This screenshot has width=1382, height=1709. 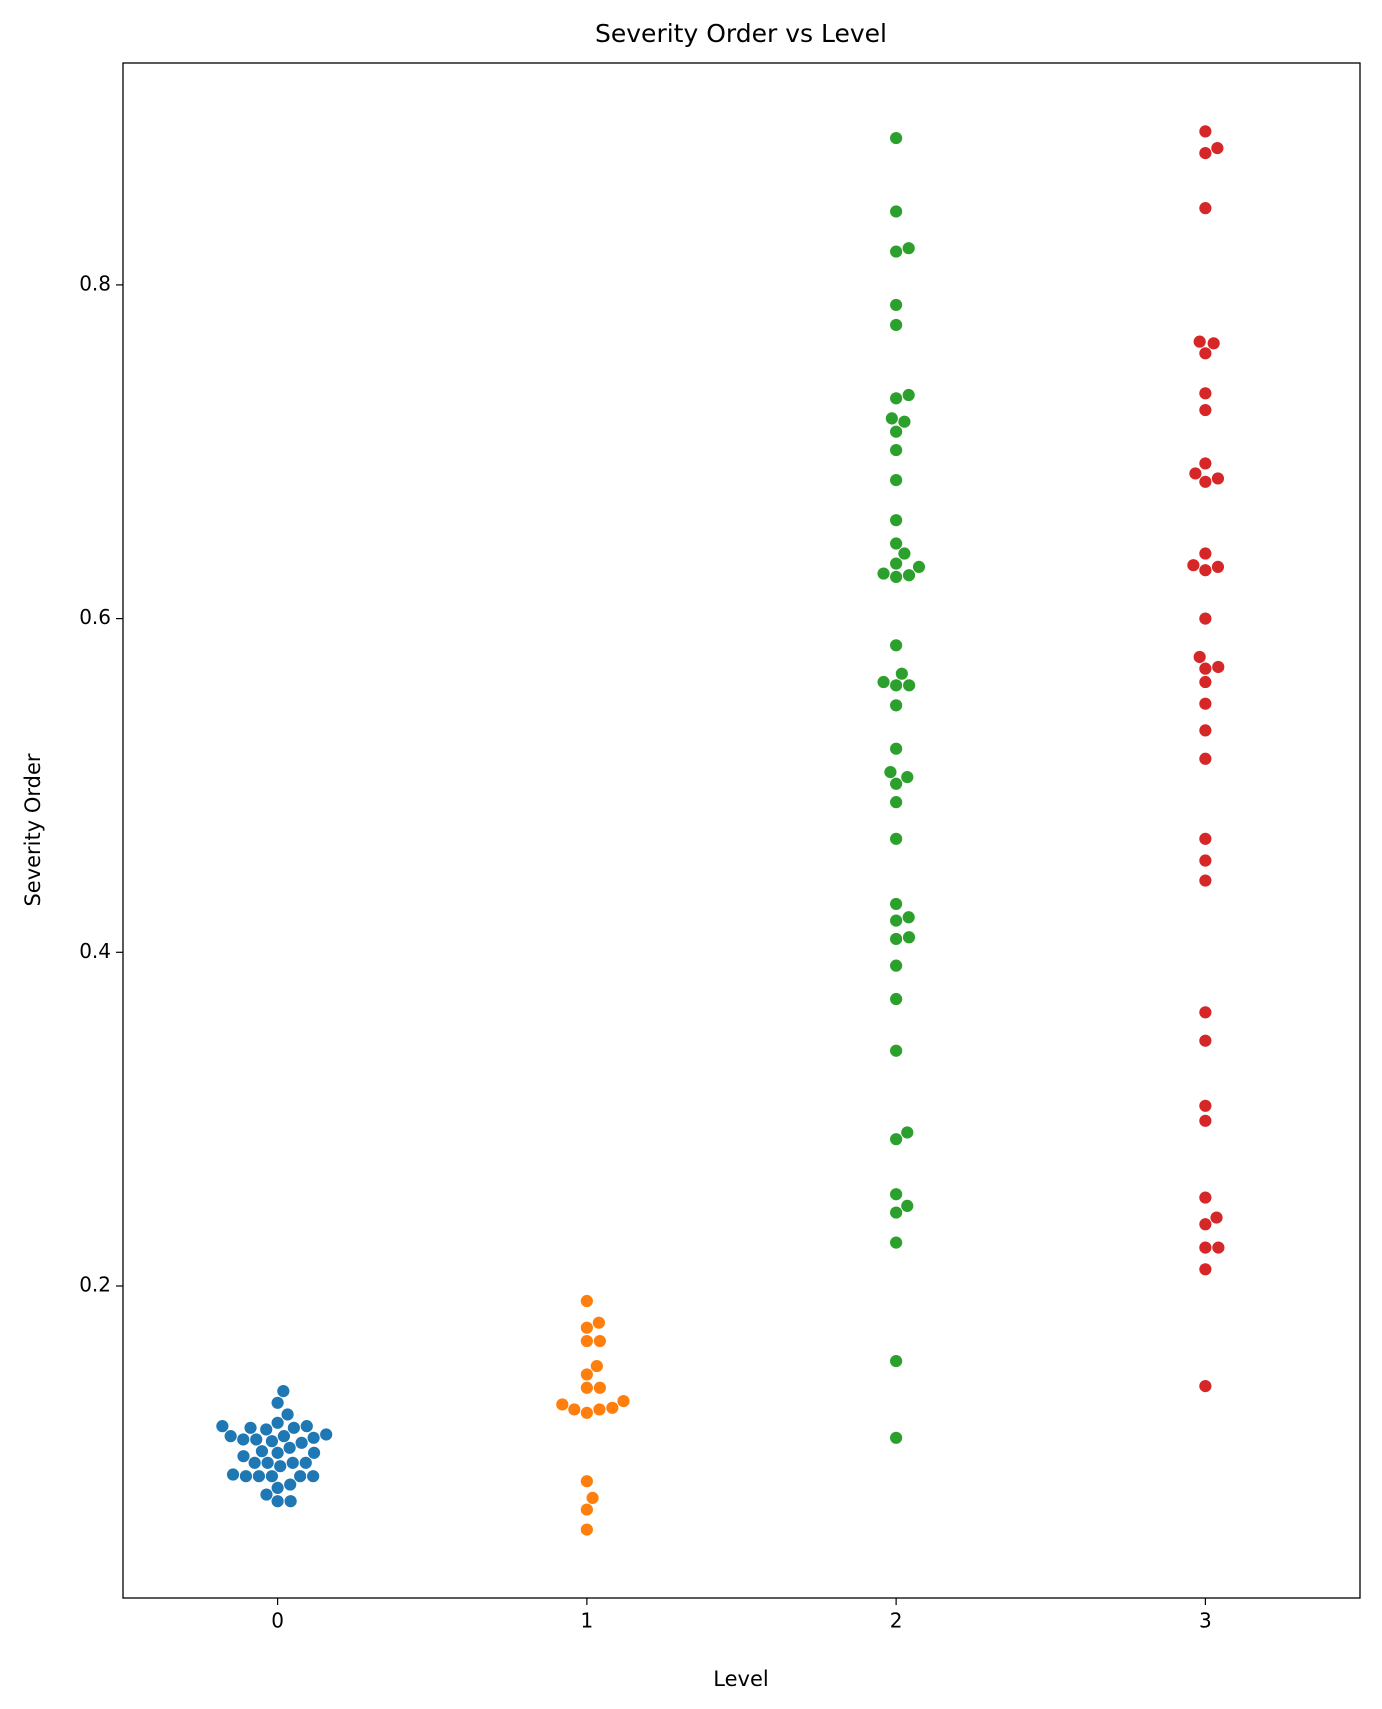 What do you see at coordinates (95, 951) in the screenshot?
I see `y-tick-label: 0.4` at bounding box center [95, 951].